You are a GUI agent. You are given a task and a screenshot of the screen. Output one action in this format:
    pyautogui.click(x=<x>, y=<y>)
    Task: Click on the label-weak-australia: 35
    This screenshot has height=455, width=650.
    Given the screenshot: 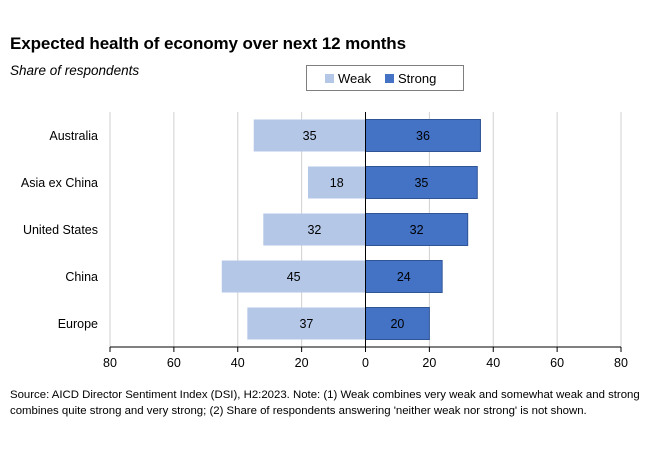 What is the action you would take?
    pyautogui.click(x=310, y=136)
    